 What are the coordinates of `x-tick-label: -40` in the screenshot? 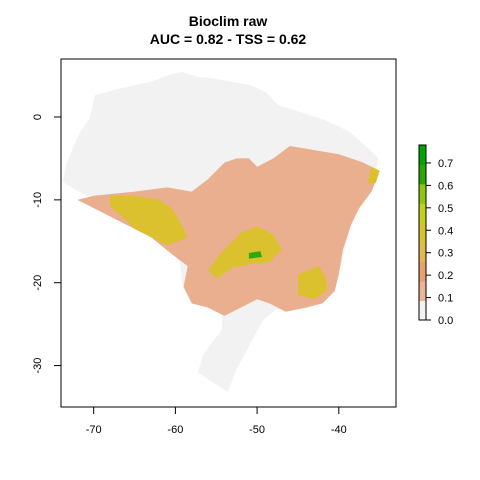 It's located at (339, 430).